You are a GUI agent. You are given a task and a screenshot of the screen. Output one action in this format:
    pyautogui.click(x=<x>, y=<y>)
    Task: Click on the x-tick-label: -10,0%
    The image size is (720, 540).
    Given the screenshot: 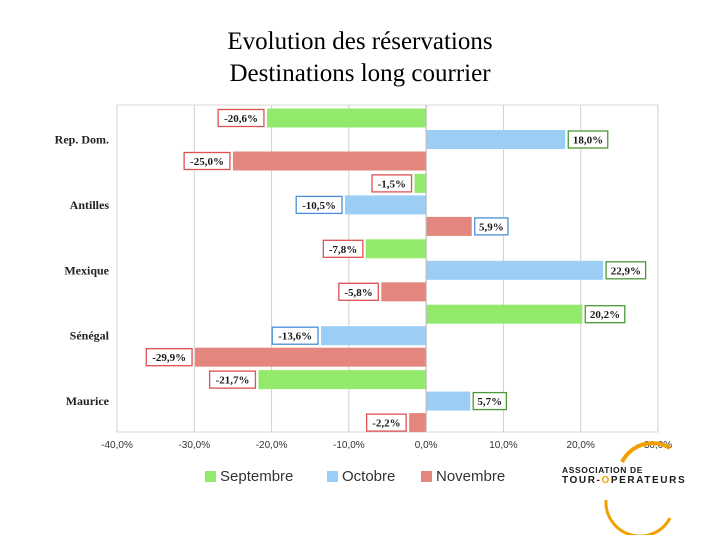 What is the action you would take?
    pyautogui.click(x=349, y=445)
    